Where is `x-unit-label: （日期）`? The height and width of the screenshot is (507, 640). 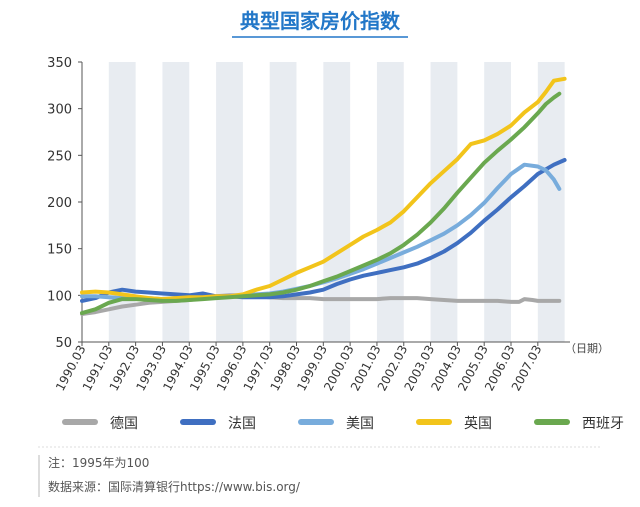 x-unit-label: （日期） is located at coordinates (587, 348).